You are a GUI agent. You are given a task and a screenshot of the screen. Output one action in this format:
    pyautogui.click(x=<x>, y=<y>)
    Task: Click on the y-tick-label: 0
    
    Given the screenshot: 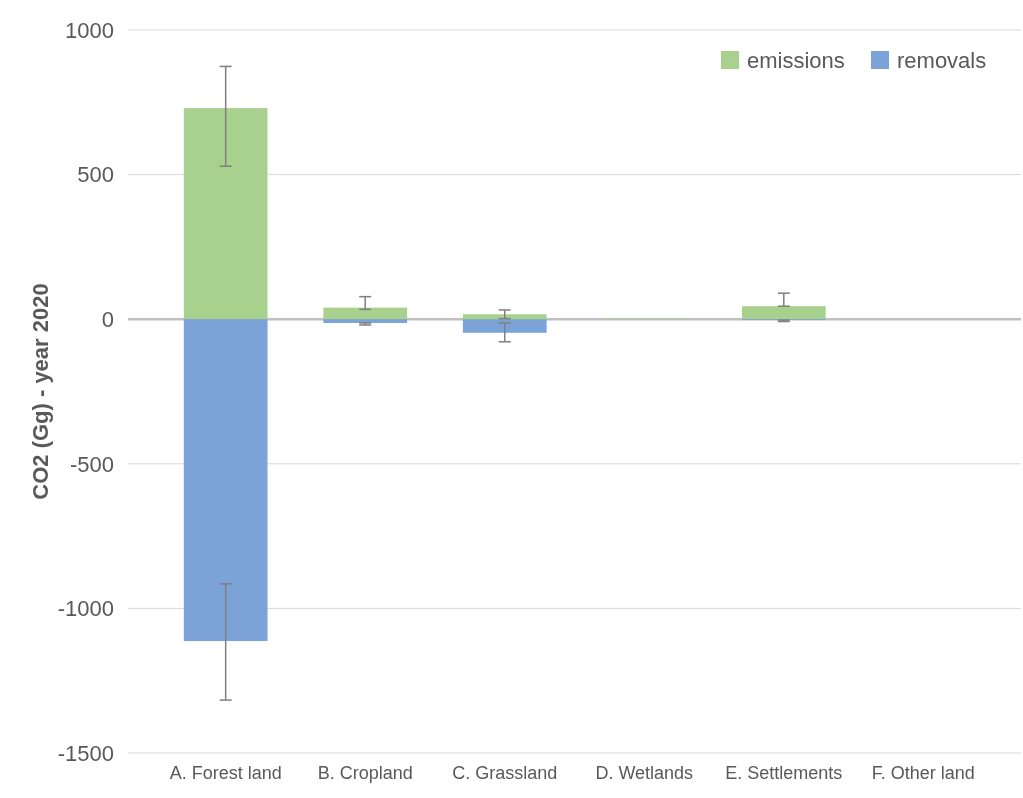 What is the action you would take?
    pyautogui.click(x=107, y=319)
    